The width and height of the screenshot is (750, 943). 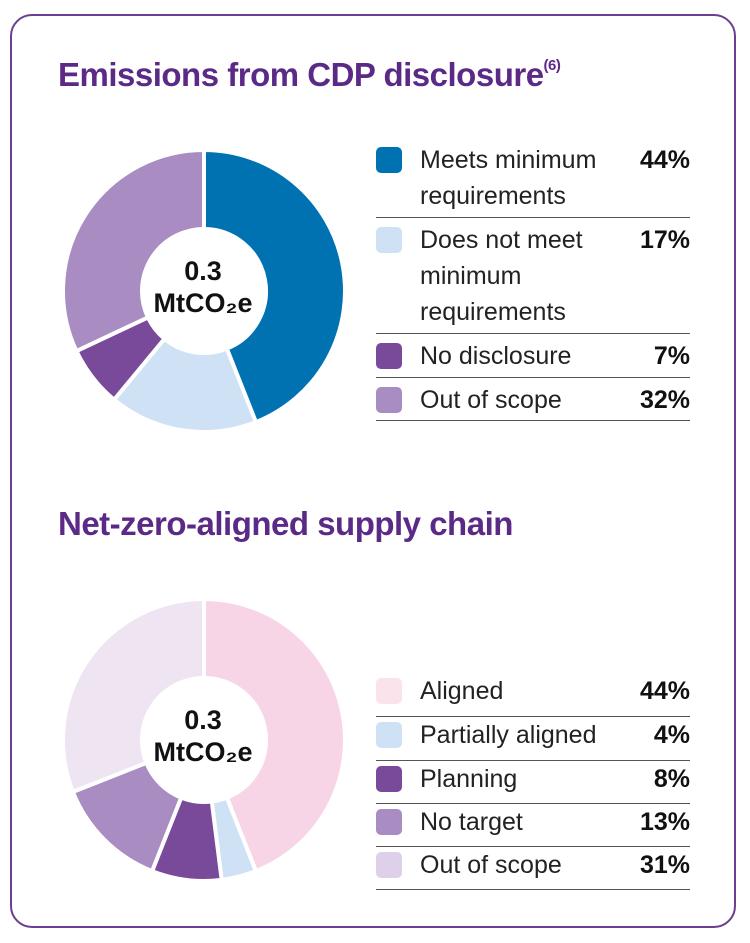 What do you see at coordinates (552, 65) in the screenshot?
I see `footnote-ref: (6)` at bounding box center [552, 65].